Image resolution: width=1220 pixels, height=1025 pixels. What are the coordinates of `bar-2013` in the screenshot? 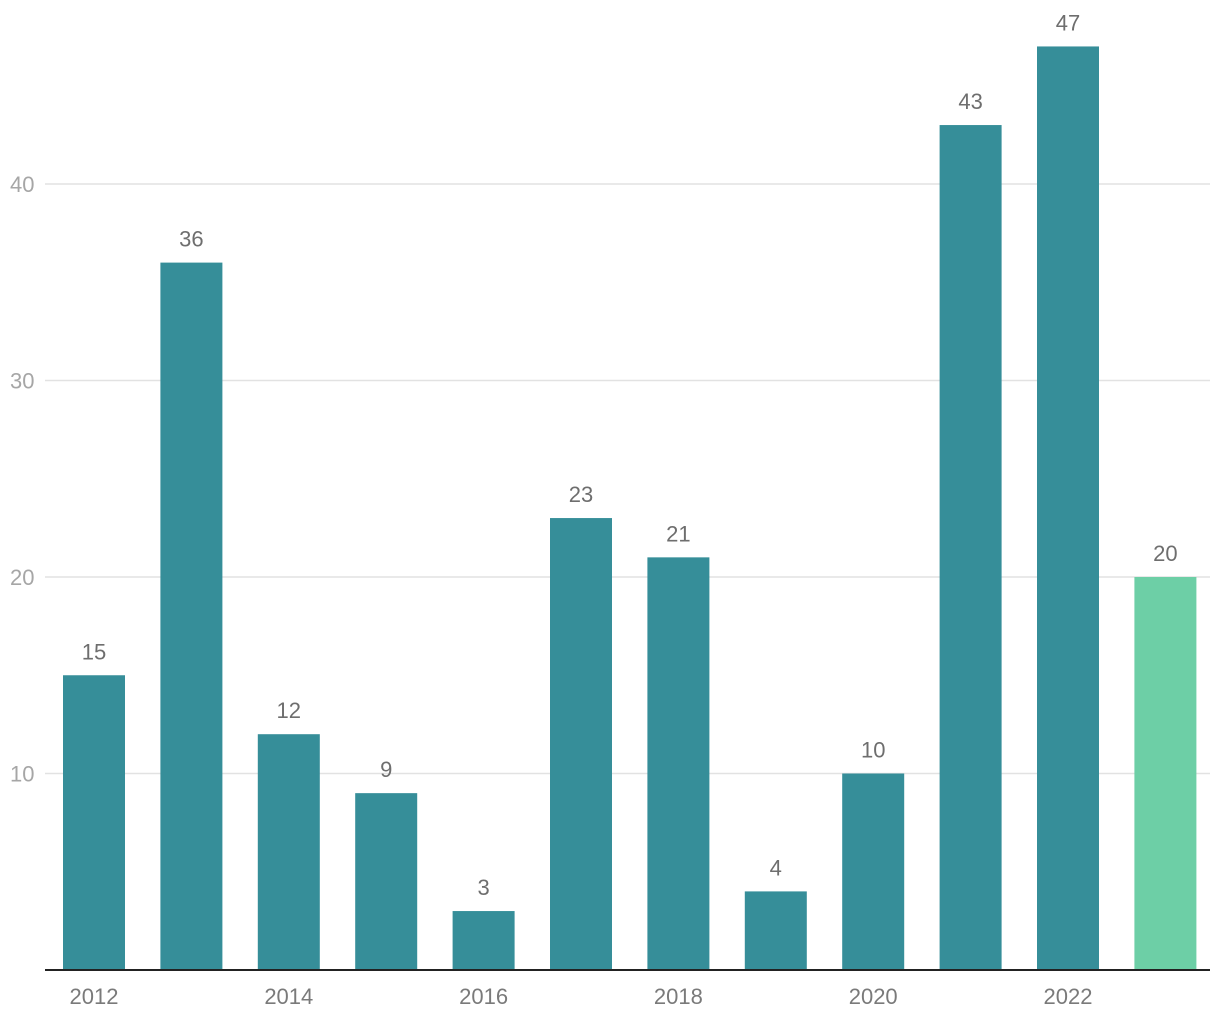 It's located at (191, 616).